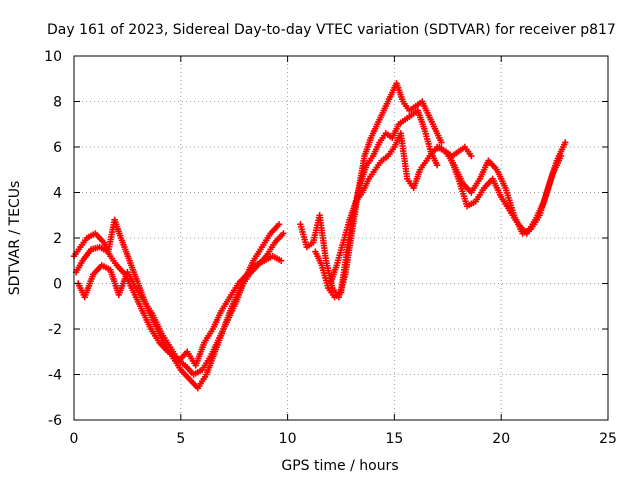 Image resolution: width=640 pixels, height=480 pixels. Describe the element at coordinates (180, 439) in the screenshot. I see `x-tick-label: 5` at that location.